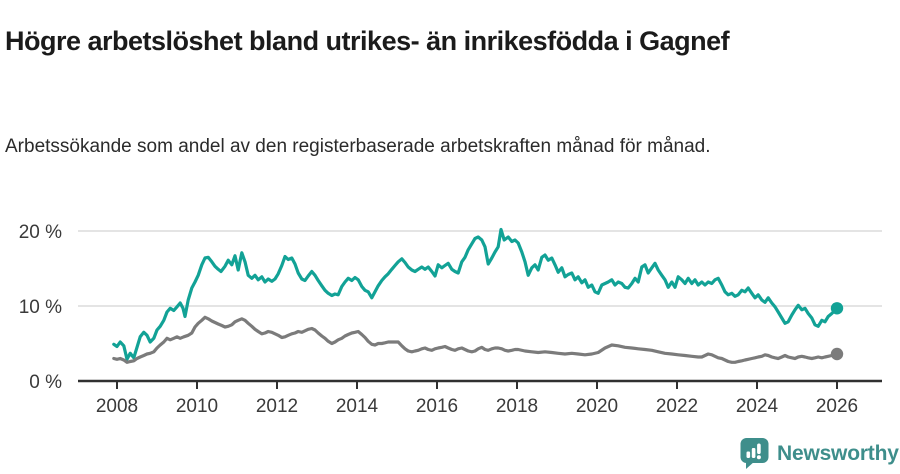 The image size is (900, 474). Describe the element at coordinates (754, 453) in the screenshot. I see `bar-chart-speech-bubble-icon` at that location.